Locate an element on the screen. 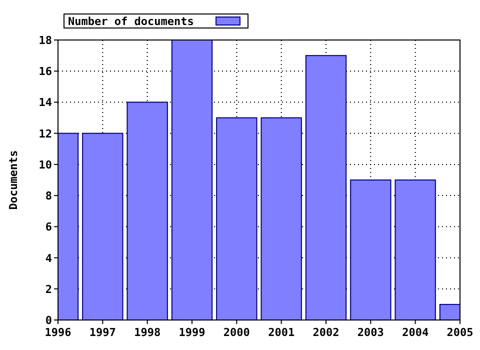  y-tick-label: 14 is located at coordinates (45, 103).